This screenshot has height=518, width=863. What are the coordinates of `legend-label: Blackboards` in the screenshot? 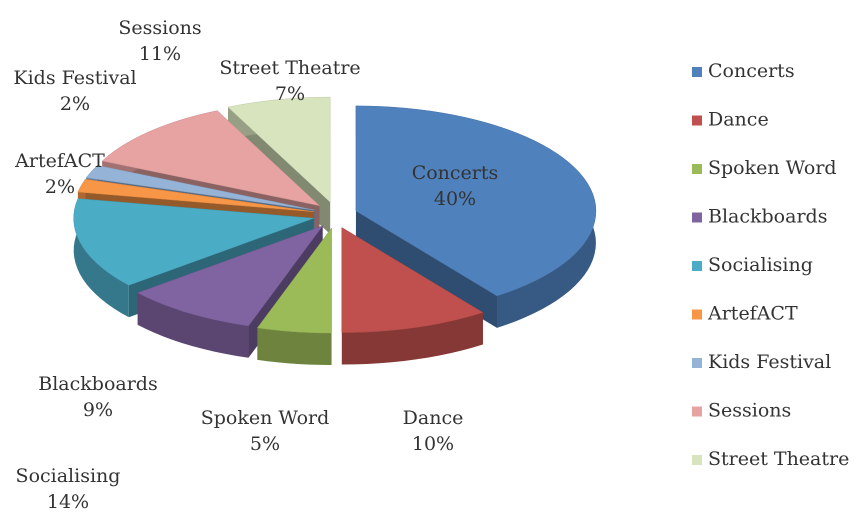 It's located at (767, 217).